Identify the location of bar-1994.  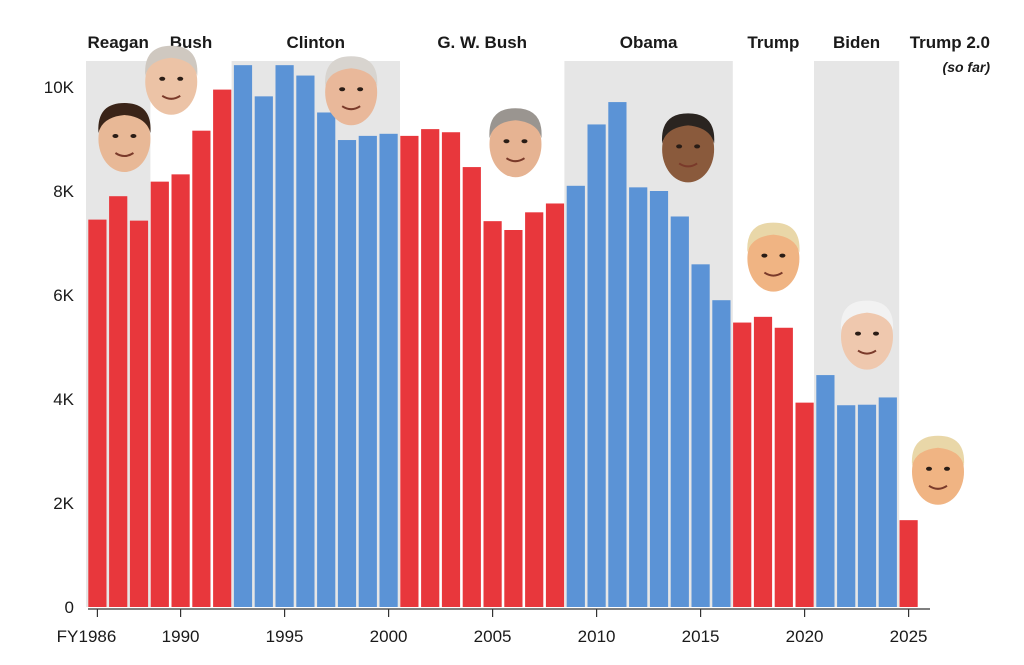
(263, 352).